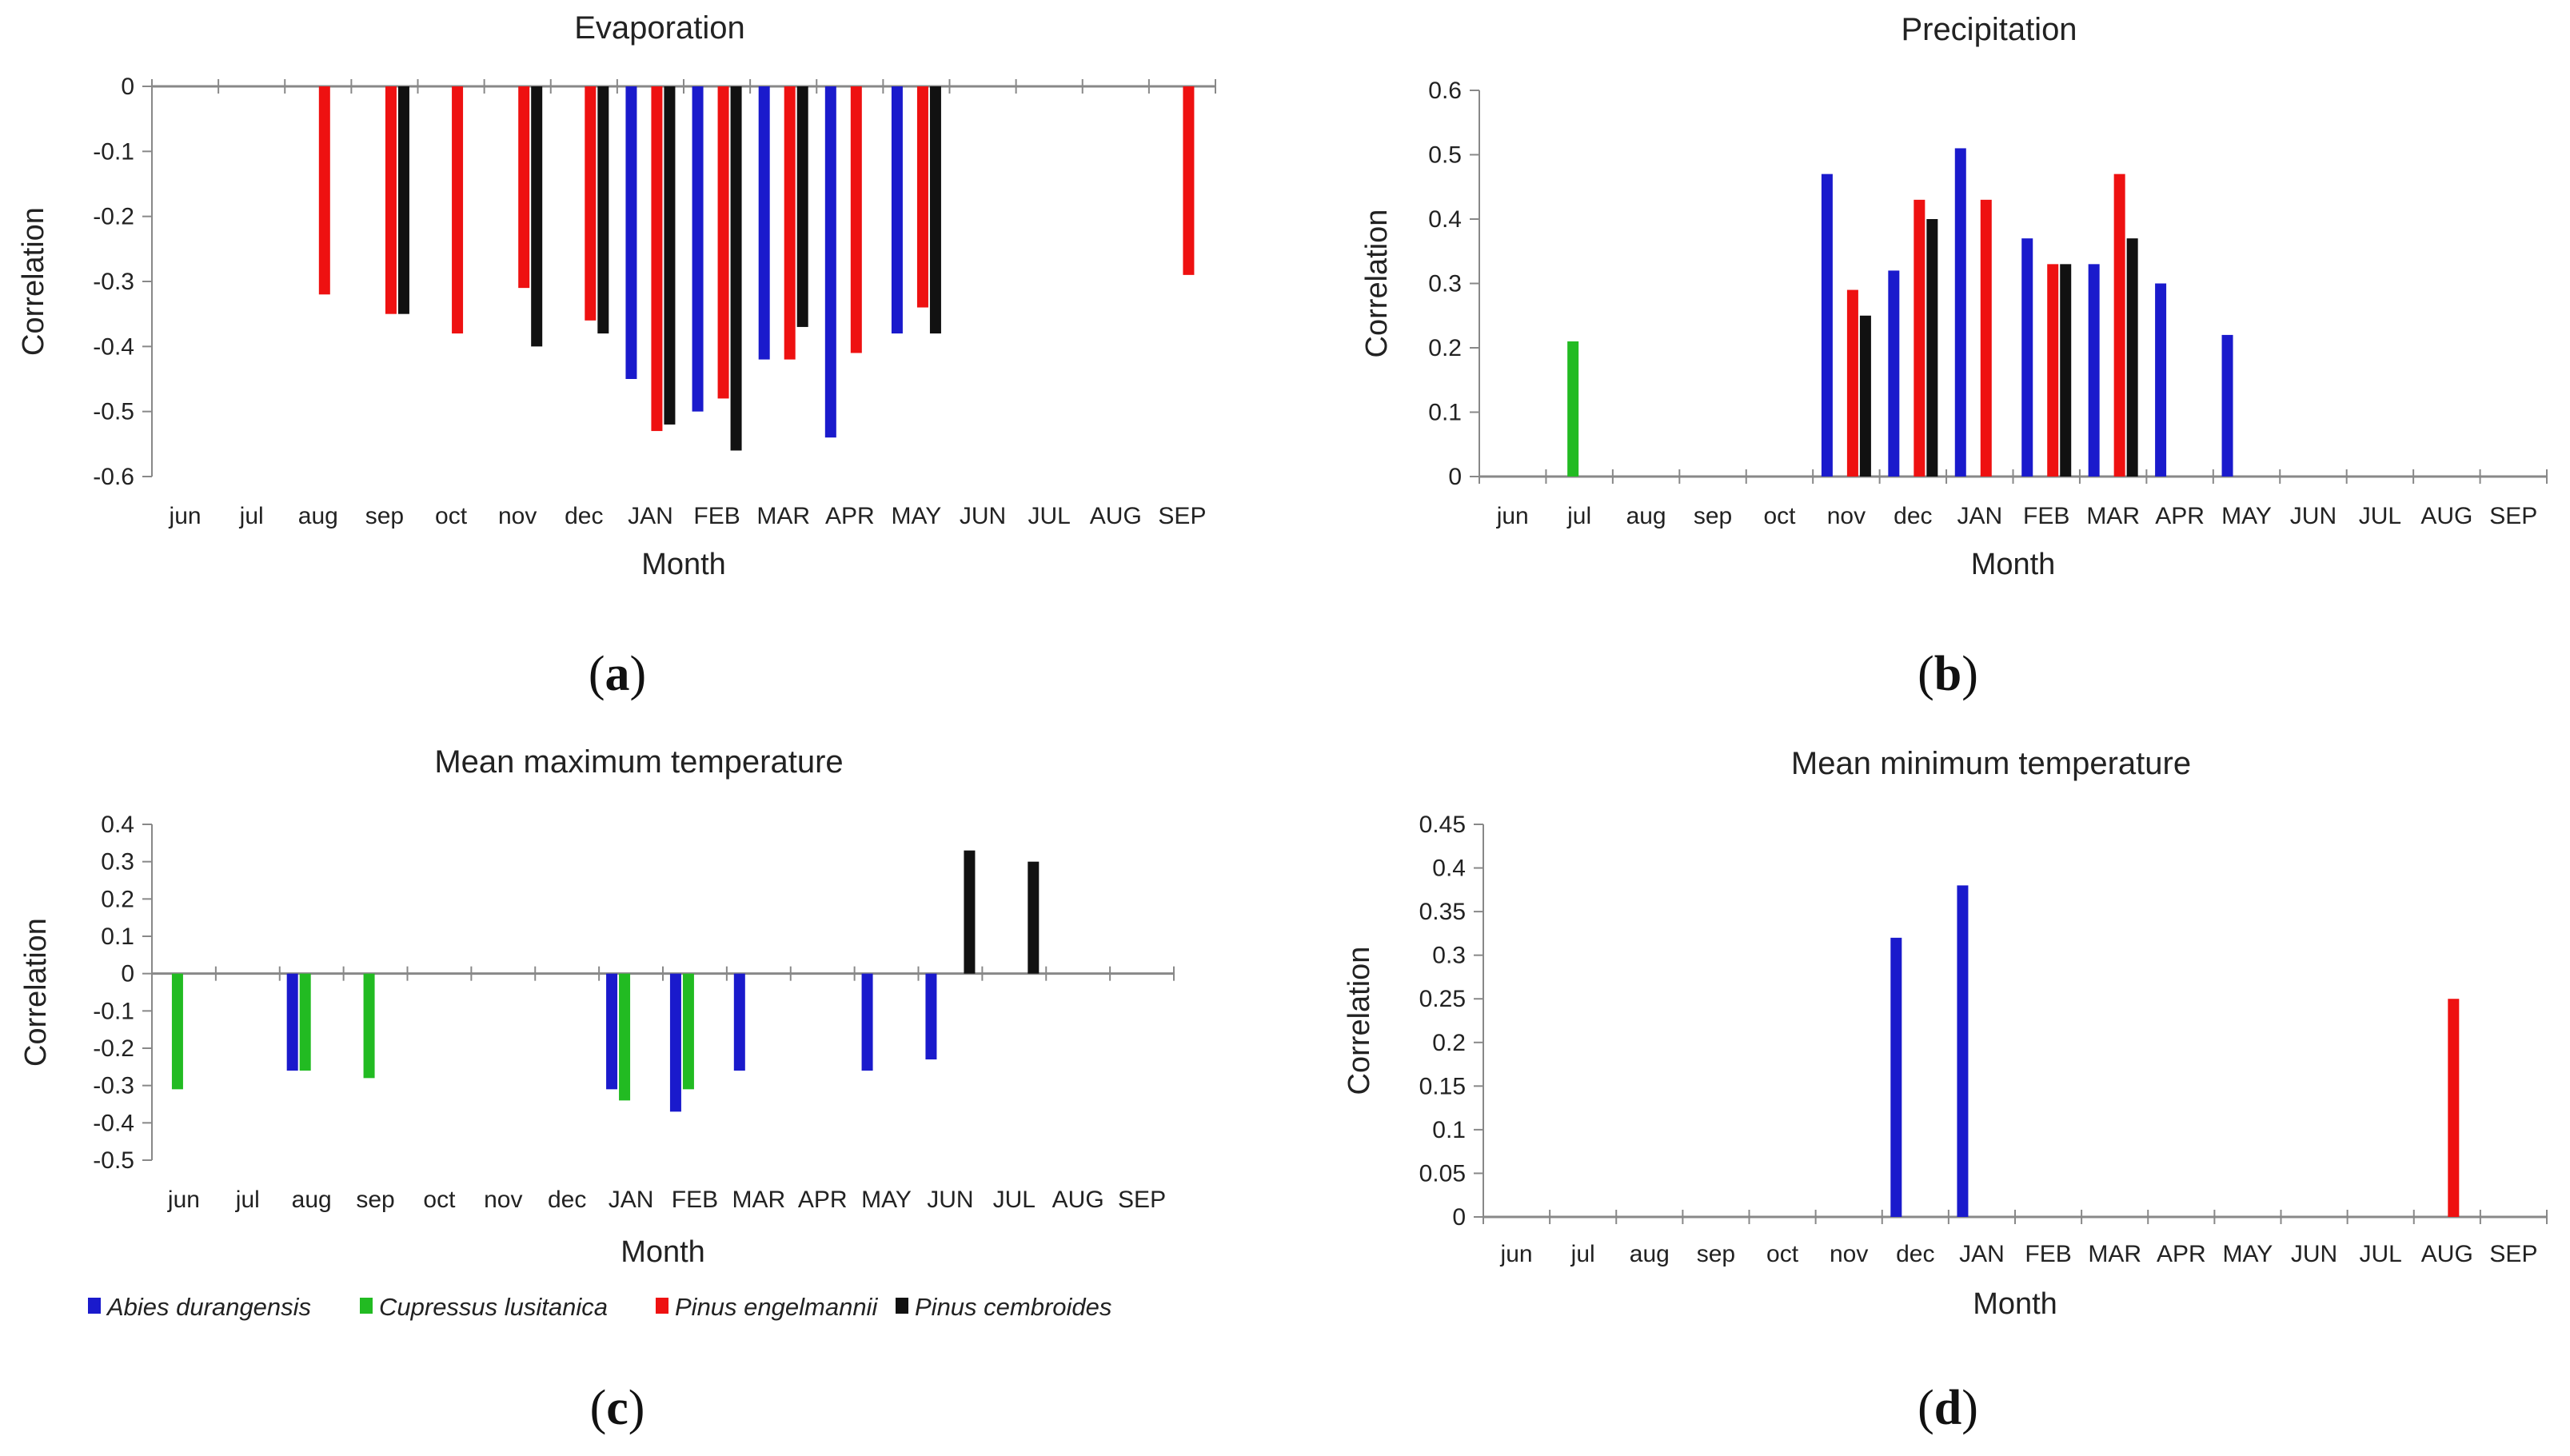 This screenshot has width=2570, height=1456. Describe the element at coordinates (369, 1026) in the screenshot. I see `bar-cupressus-lusitanica-sep` at that location.